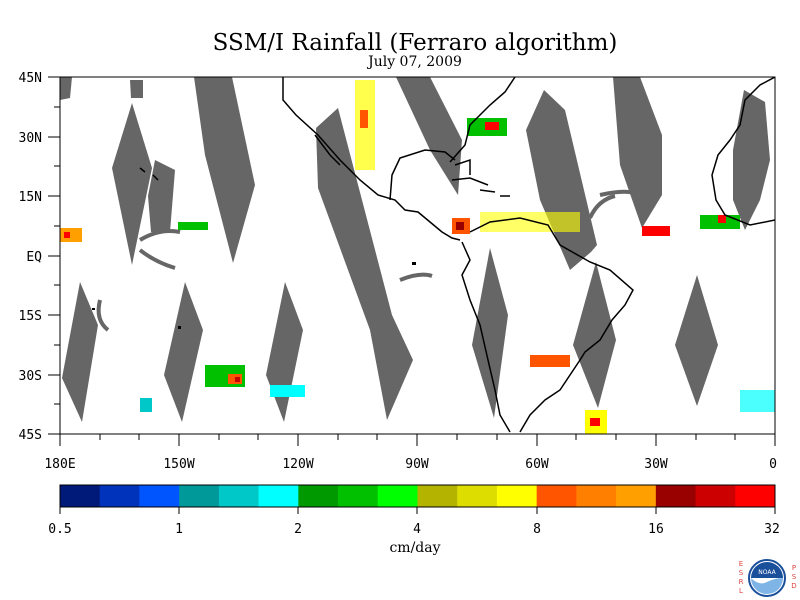 The height and width of the screenshot is (600, 800). What do you see at coordinates (537, 529) in the screenshot?
I see `colorbar-label: 8` at bounding box center [537, 529].